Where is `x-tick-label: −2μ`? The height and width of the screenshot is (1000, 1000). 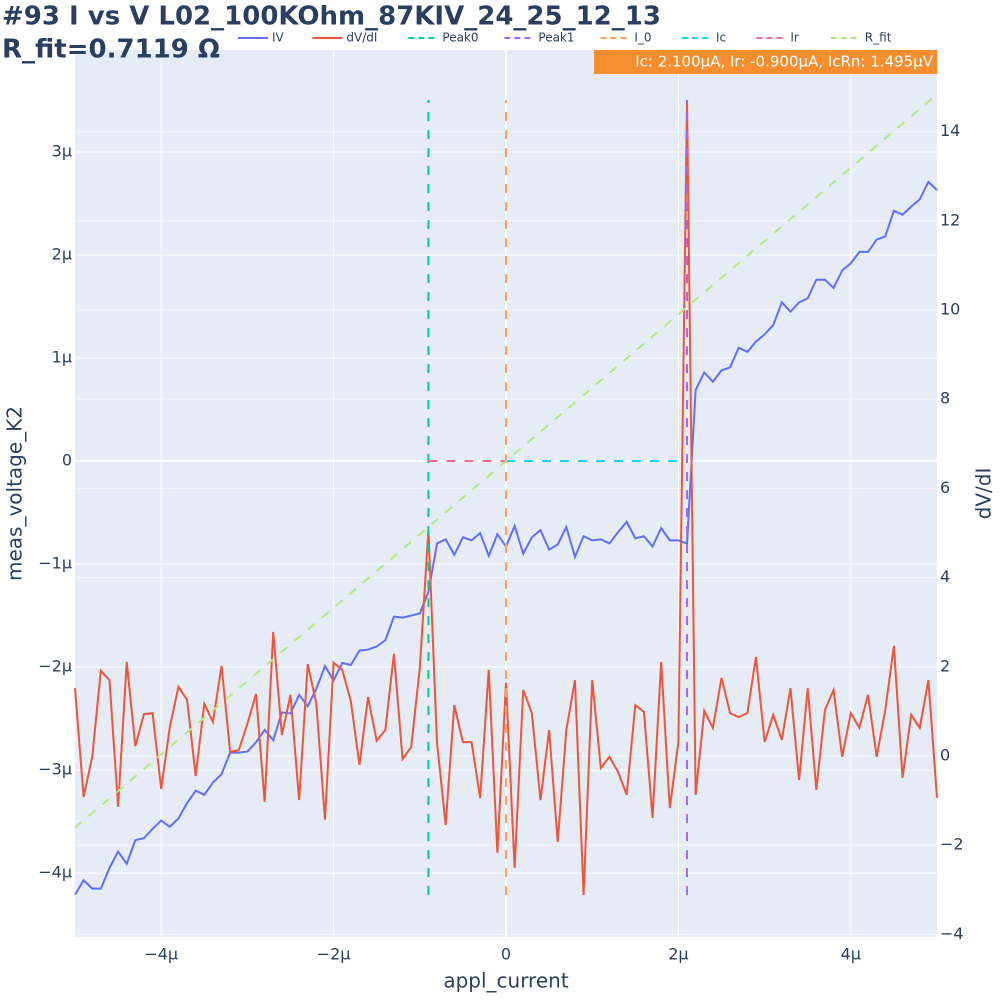 x-tick-label: −2μ is located at coordinates (334, 954).